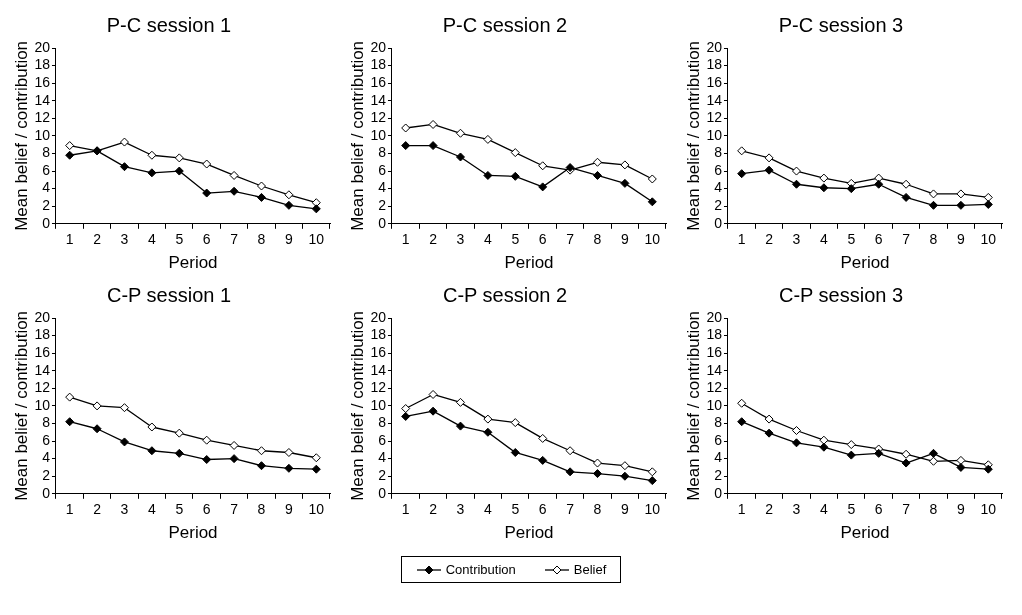 This screenshot has height=615, width=1022. I want to click on legend-label: Belief, so click(590, 569).